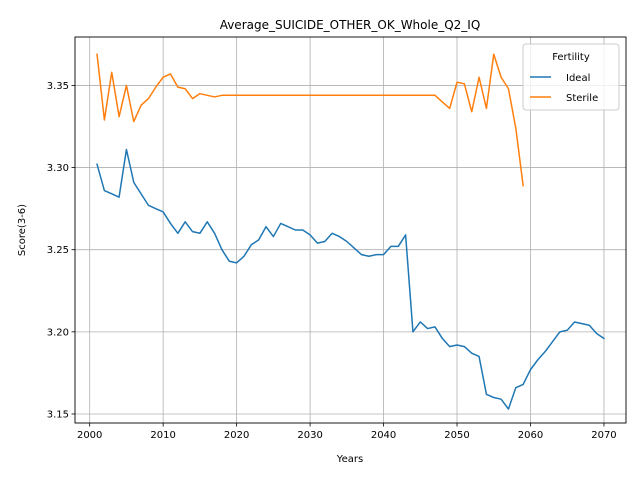 This screenshot has height=480, width=640. Describe the element at coordinates (350, 25) in the screenshot. I see `chart-title: Average_SUICIDE_OTHER_OK_Whole_Q2_IQ` at that location.